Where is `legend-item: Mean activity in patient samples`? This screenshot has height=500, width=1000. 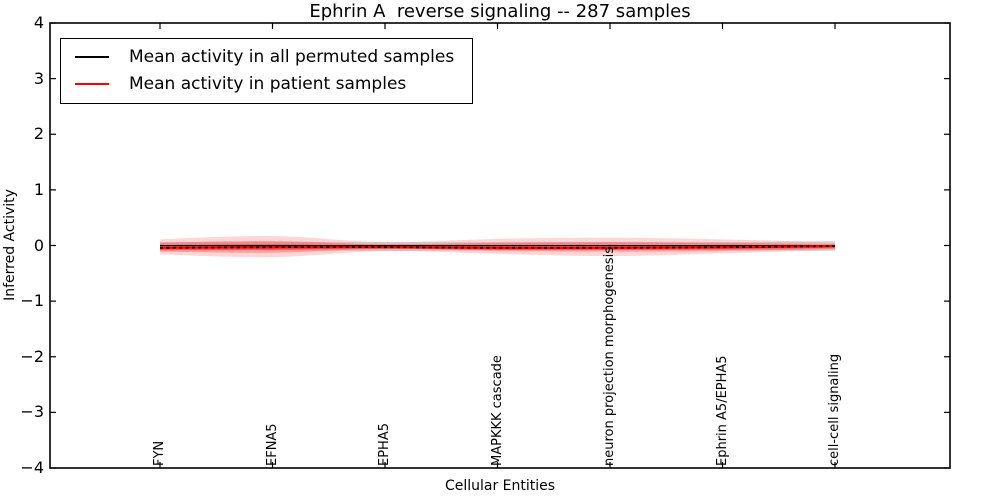 legend-item: Mean activity in patient samples is located at coordinates (264, 83).